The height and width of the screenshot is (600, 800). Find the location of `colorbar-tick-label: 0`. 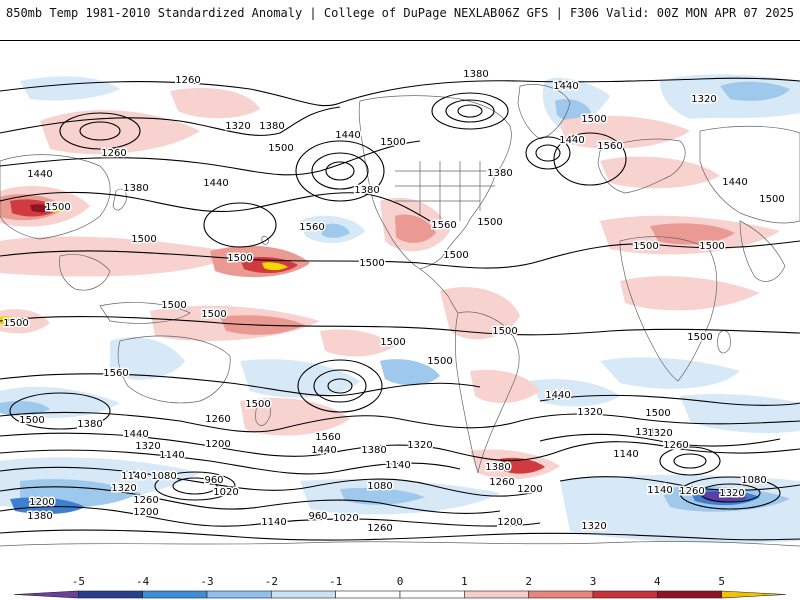

colorbar-tick-label: 0 is located at coordinates (400, 581).